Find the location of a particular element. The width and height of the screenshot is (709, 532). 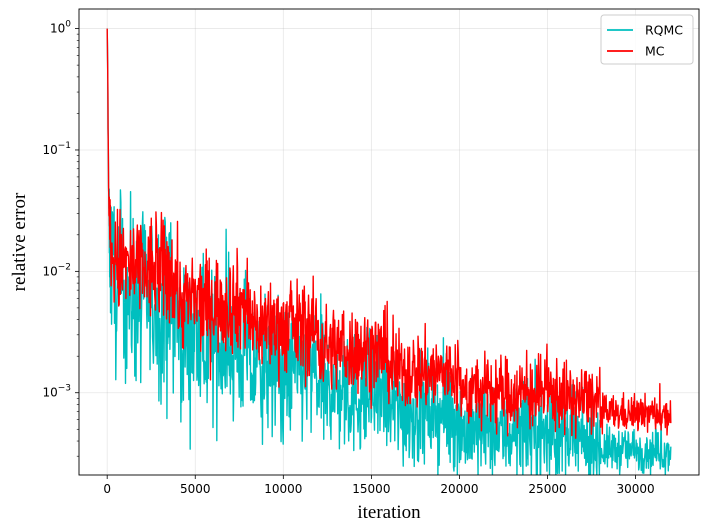

y-tick-label: 10⁰ is located at coordinates (60, 28).